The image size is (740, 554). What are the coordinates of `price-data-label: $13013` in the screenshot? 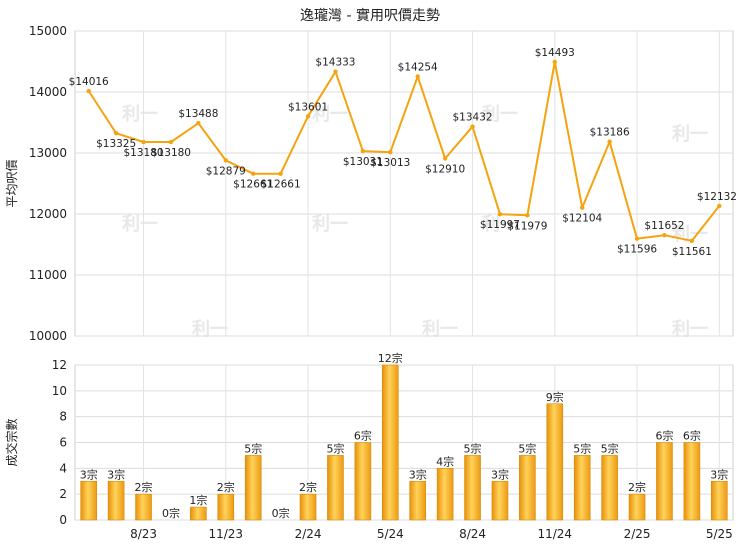 It's located at (390, 163).